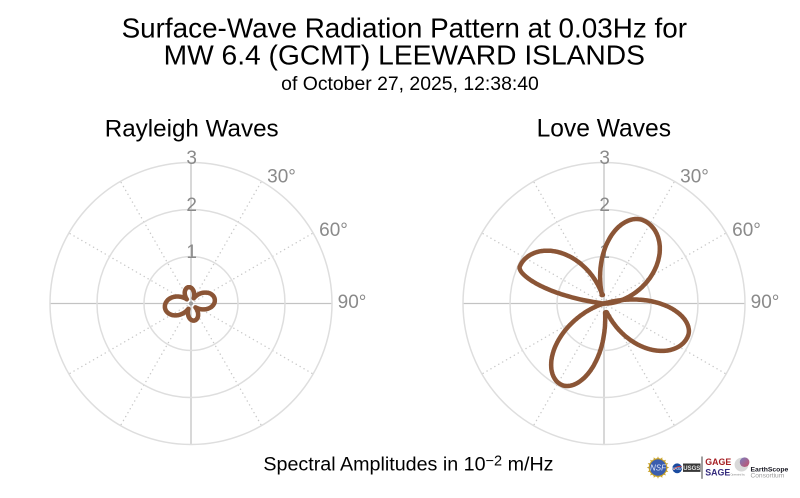 Image resolution: width=800 pixels, height=498 pixels. Describe the element at coordinates (691, 469) in the screenshot. I see `svg-text: USGS` at that location.